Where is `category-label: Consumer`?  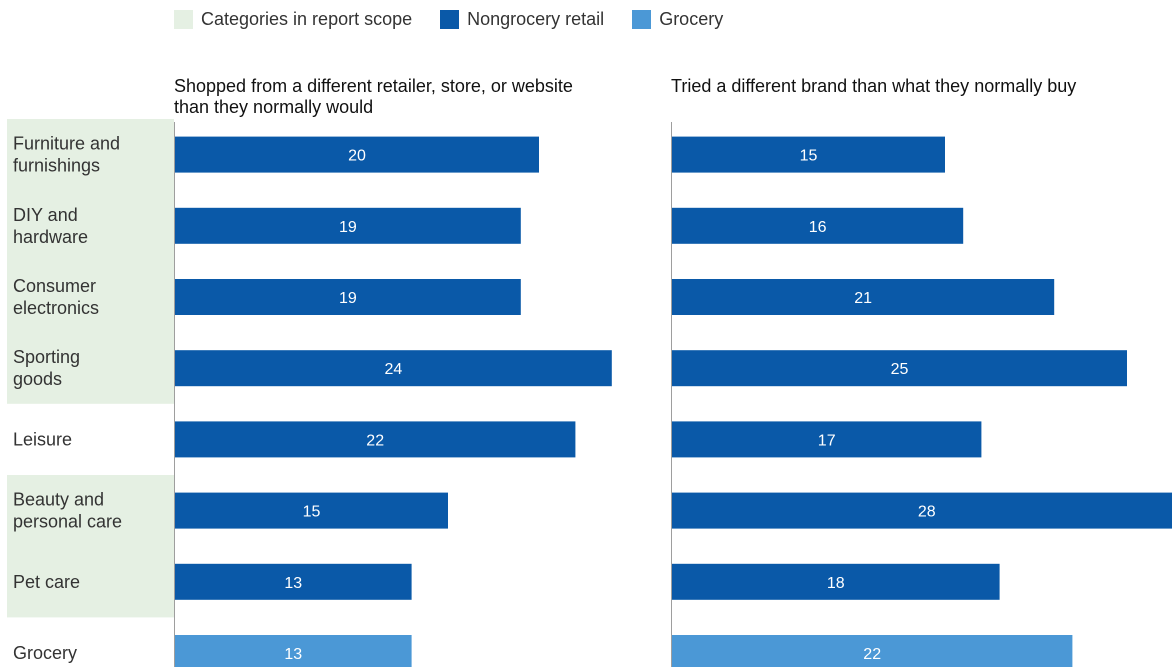 category-label: Consumer is located at coordinates (54, 286).